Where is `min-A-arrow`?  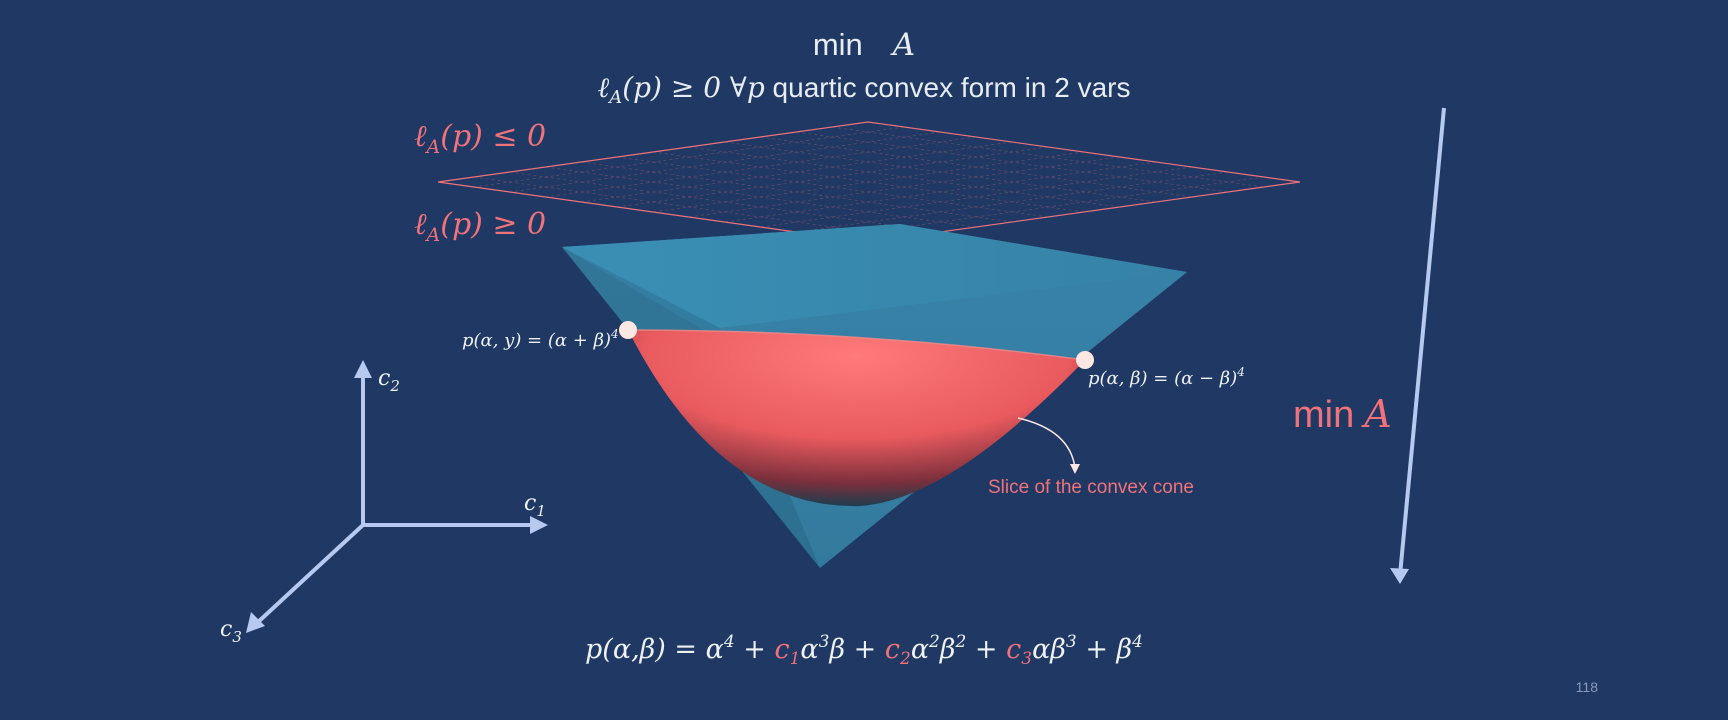
min-A-arrow is located at coordinates (1422, 341).